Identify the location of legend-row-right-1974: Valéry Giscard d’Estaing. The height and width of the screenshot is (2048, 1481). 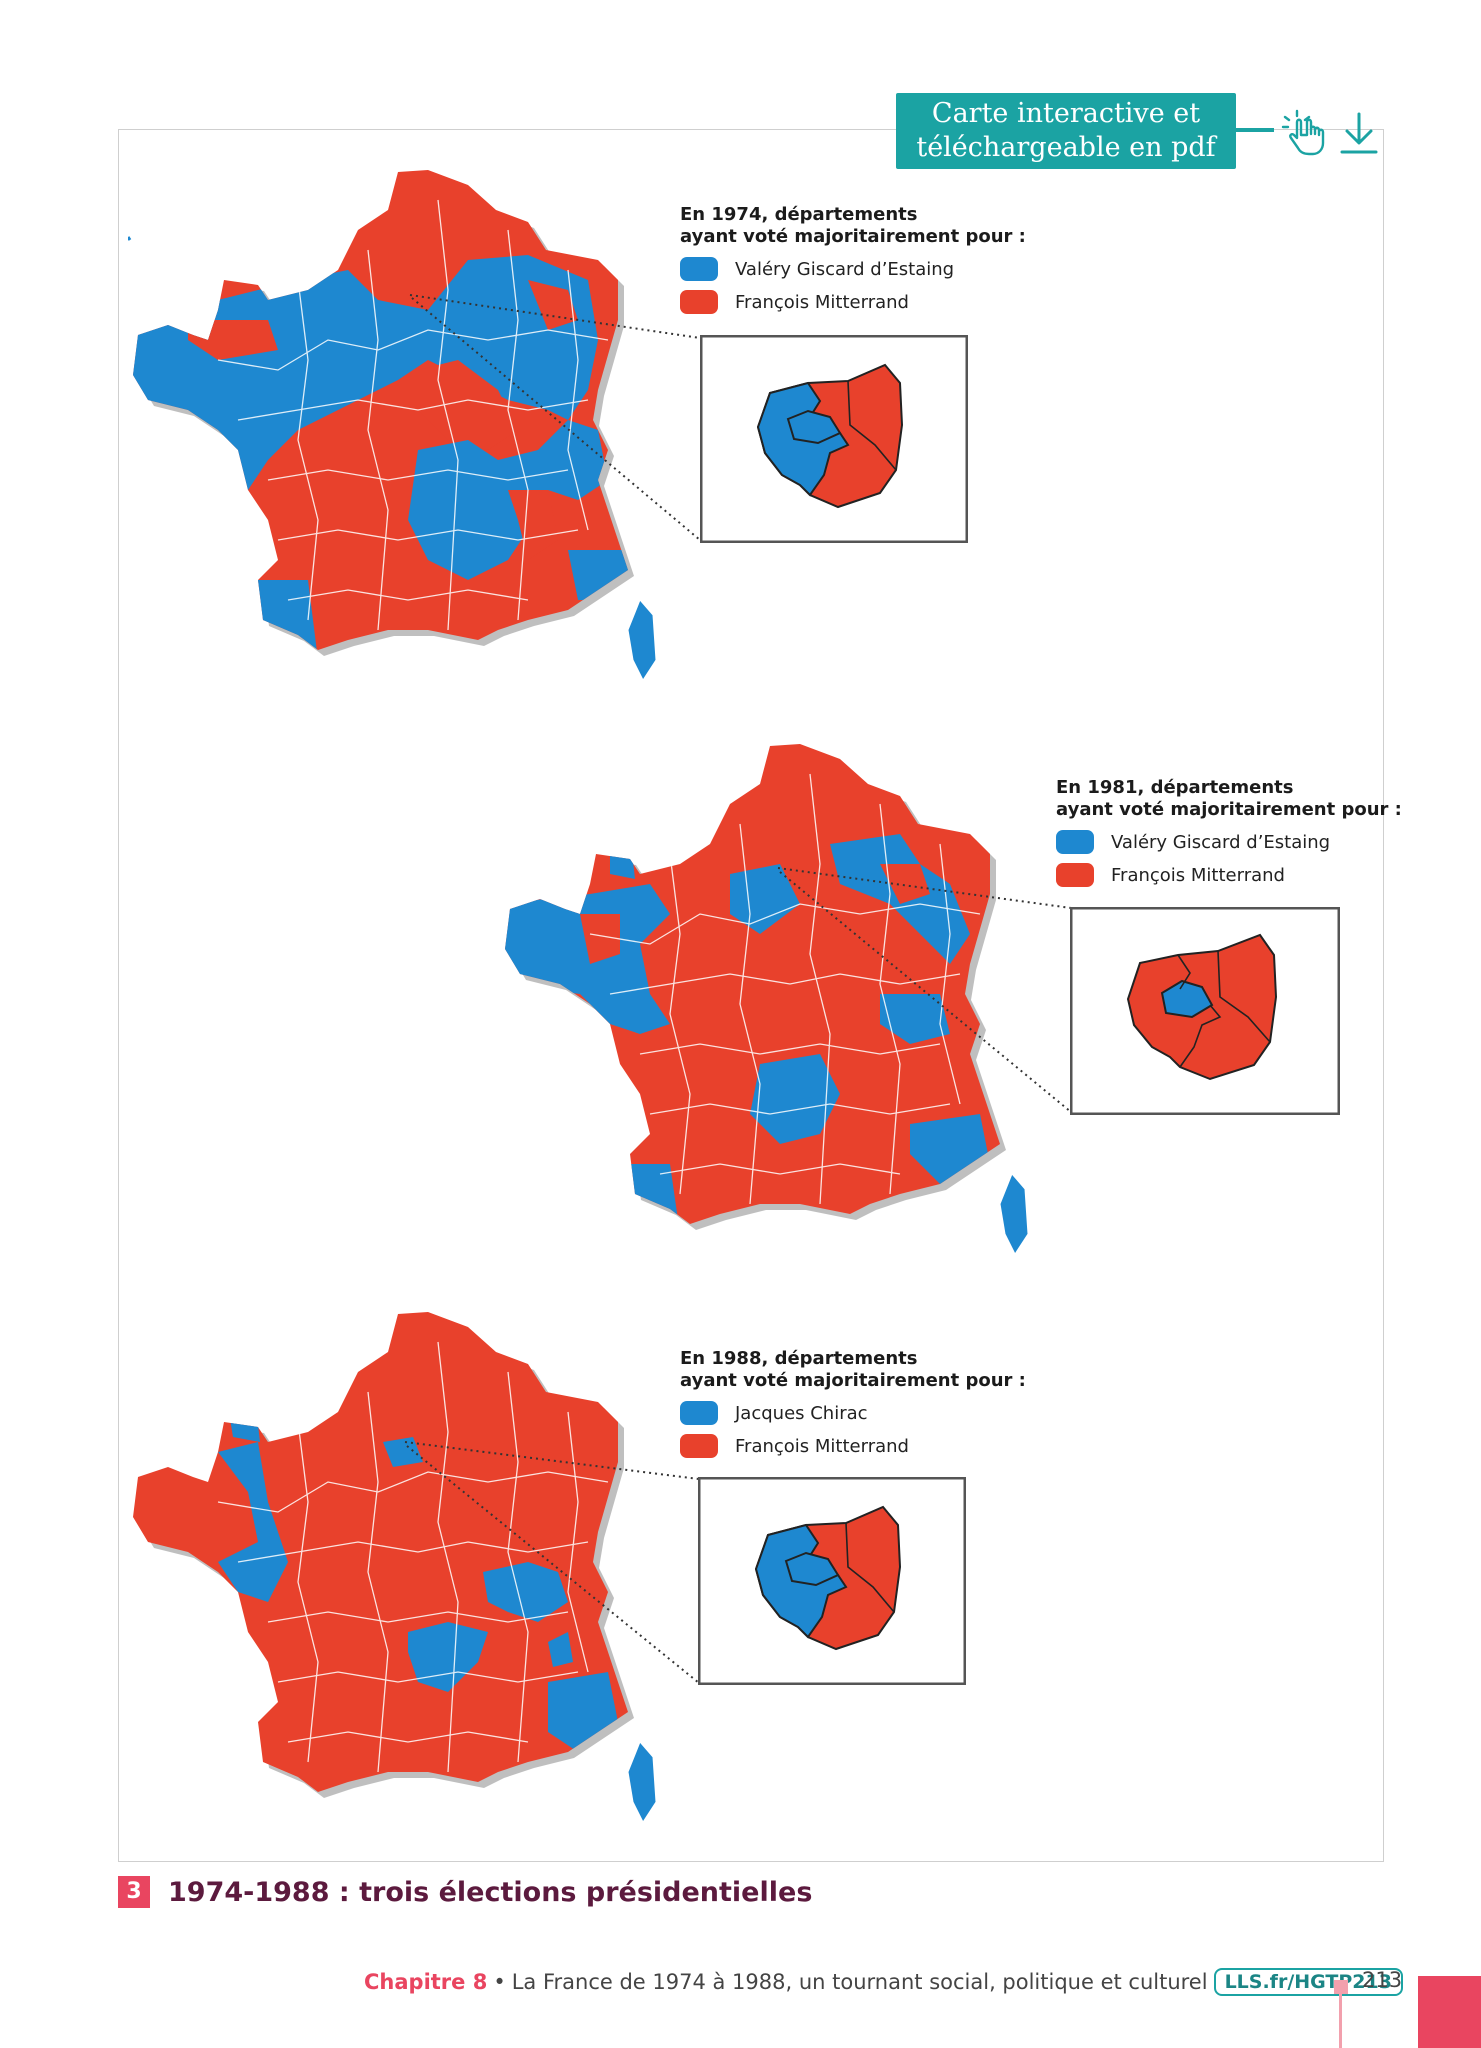
(860, 269).